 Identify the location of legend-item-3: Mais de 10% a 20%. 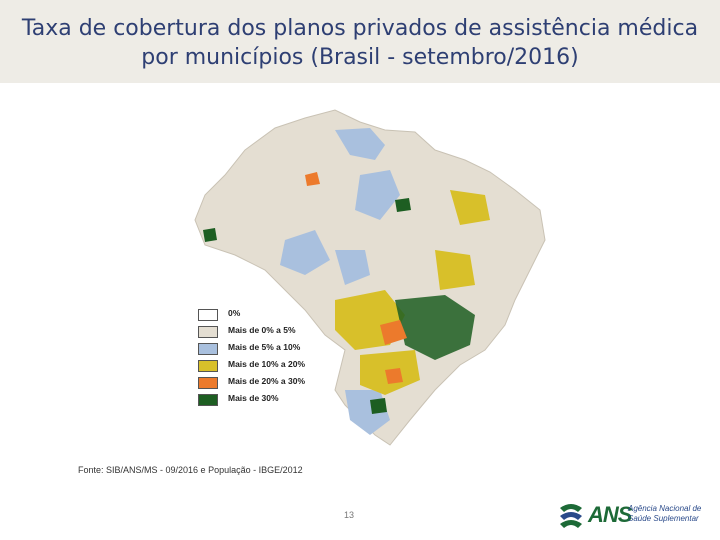
(263, 365).